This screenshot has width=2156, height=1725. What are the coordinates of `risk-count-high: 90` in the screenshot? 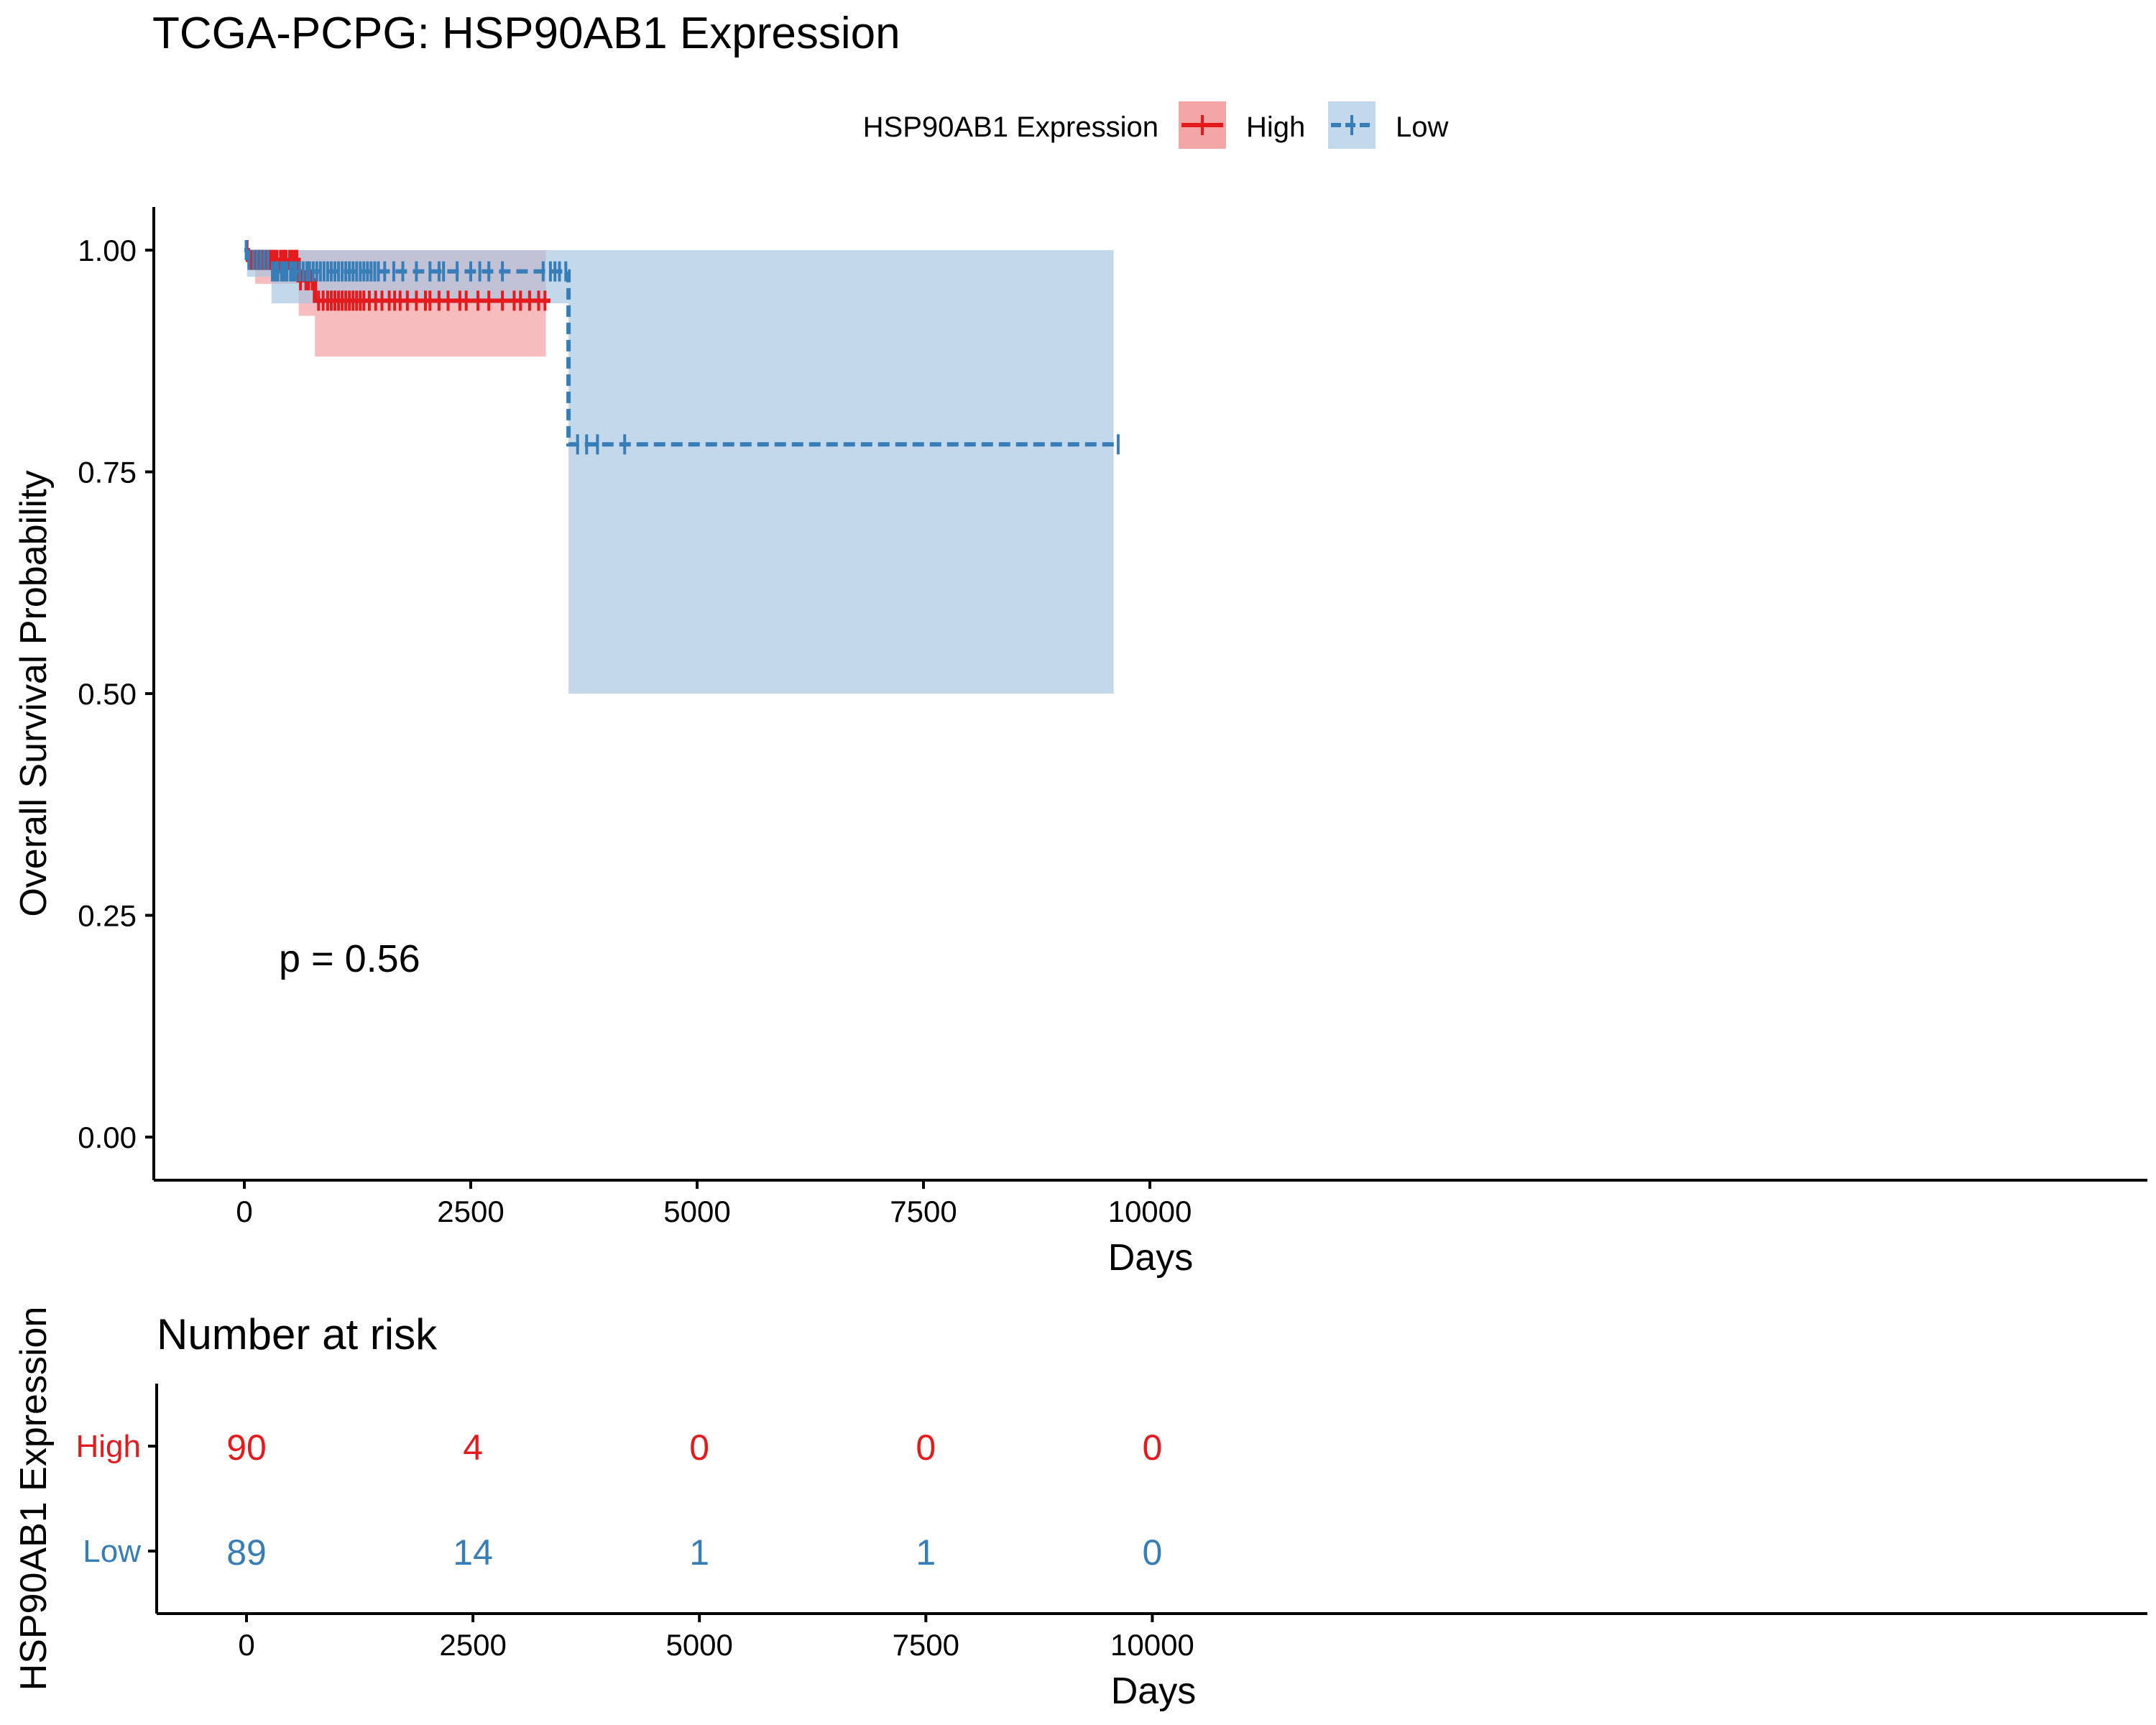 It's located at (247, 1447).